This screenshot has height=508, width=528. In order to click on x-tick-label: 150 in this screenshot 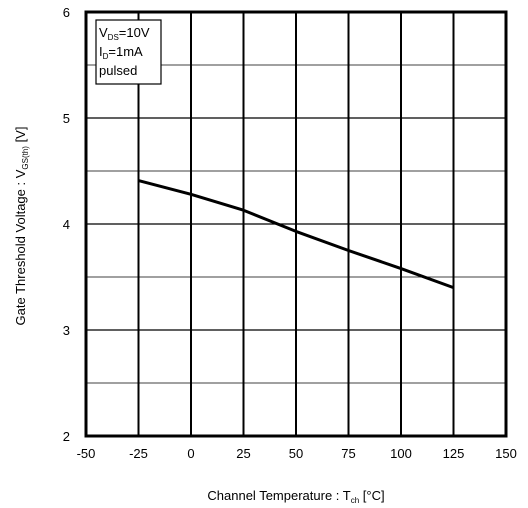, I will do `click(506, 453)`.